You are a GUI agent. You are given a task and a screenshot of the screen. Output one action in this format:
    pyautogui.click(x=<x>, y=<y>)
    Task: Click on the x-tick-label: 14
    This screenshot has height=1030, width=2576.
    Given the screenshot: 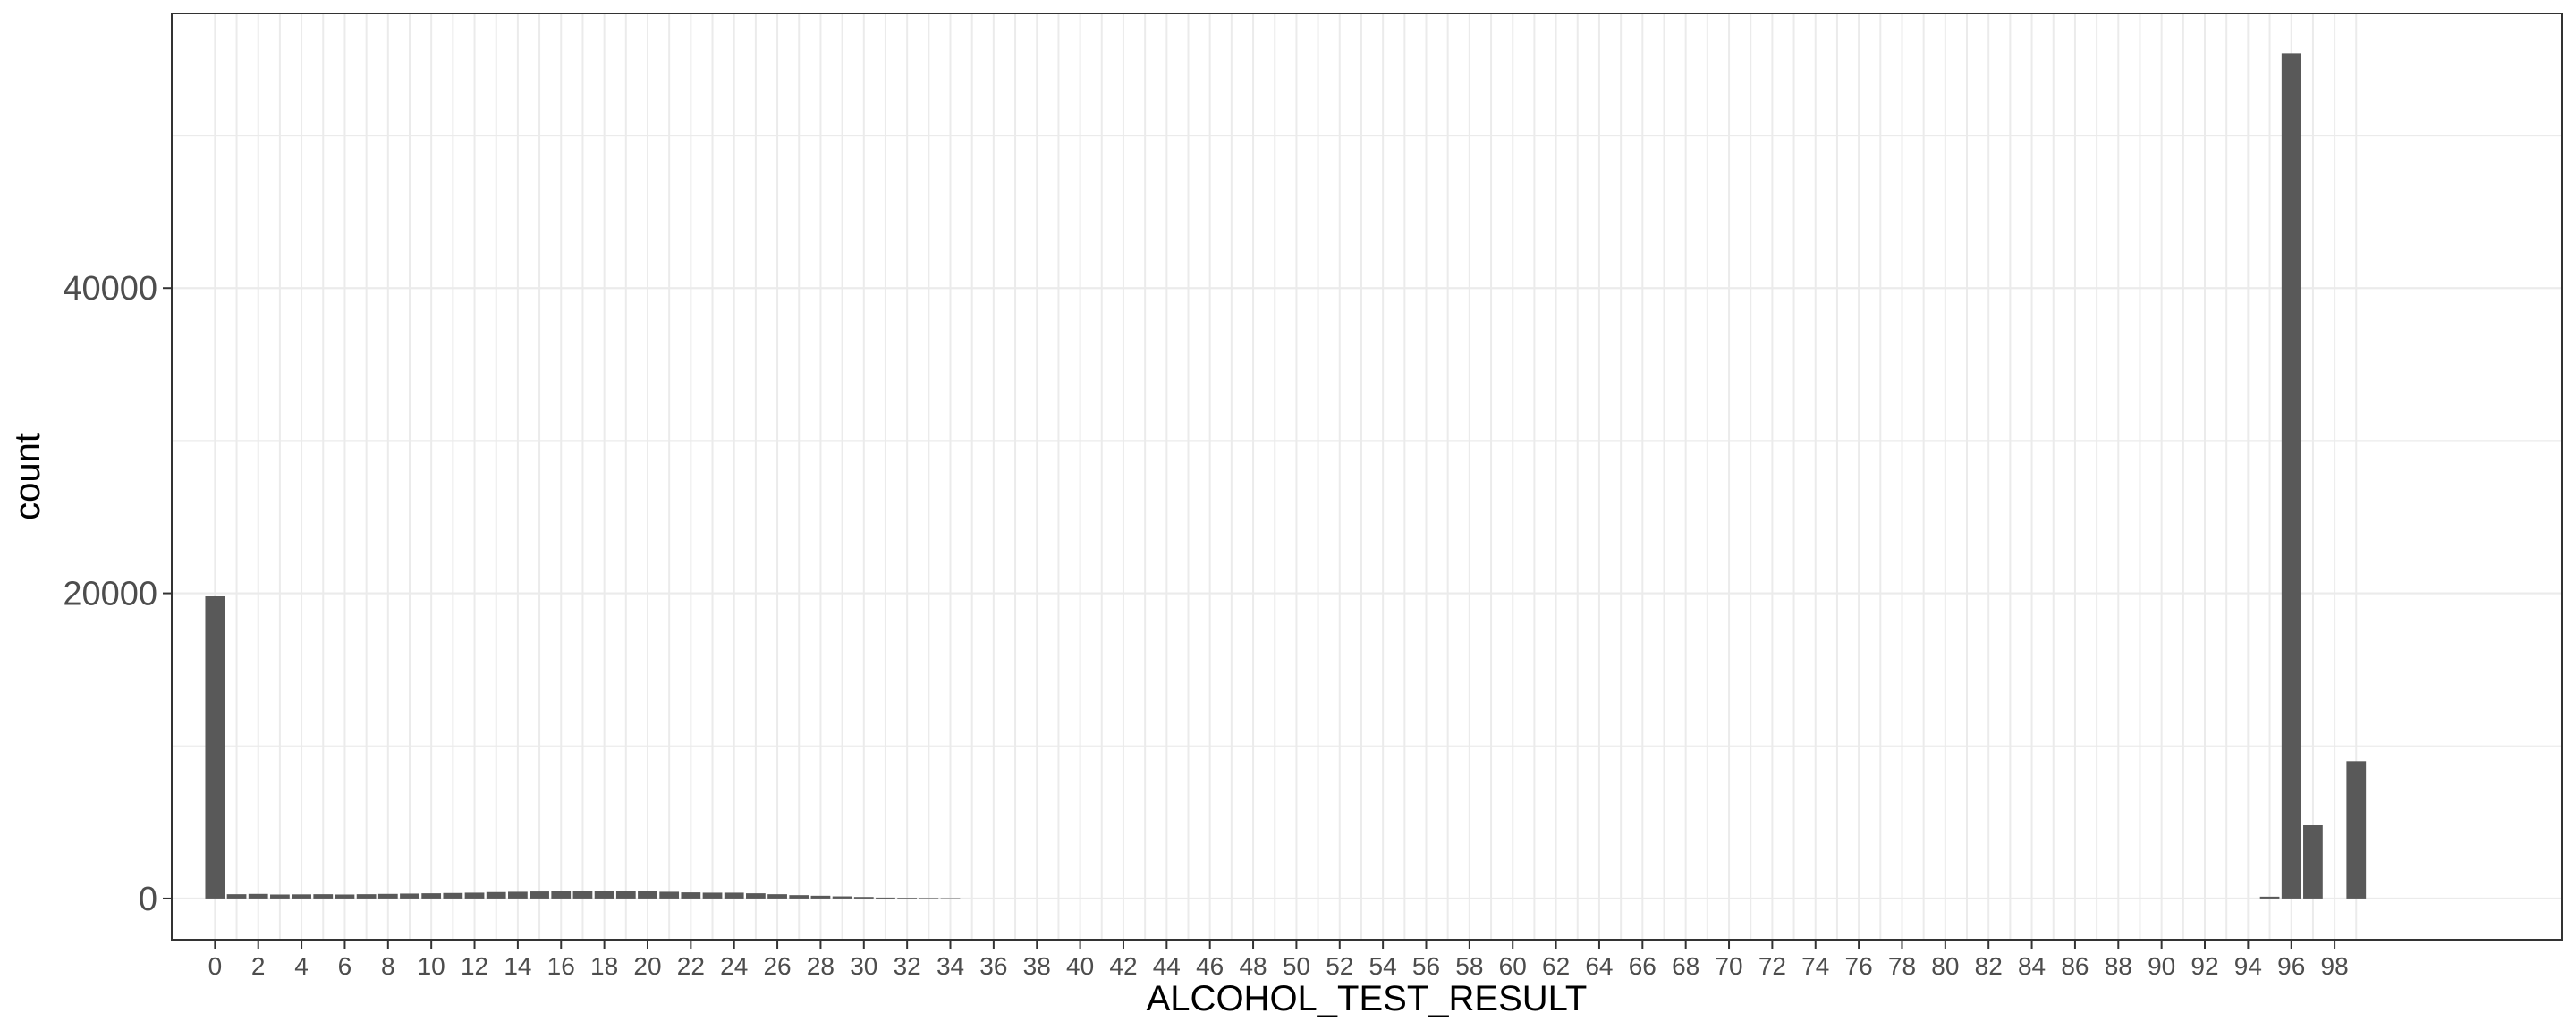 What is the action you would take?
    pyautogui.click(x=517, y=966)
    